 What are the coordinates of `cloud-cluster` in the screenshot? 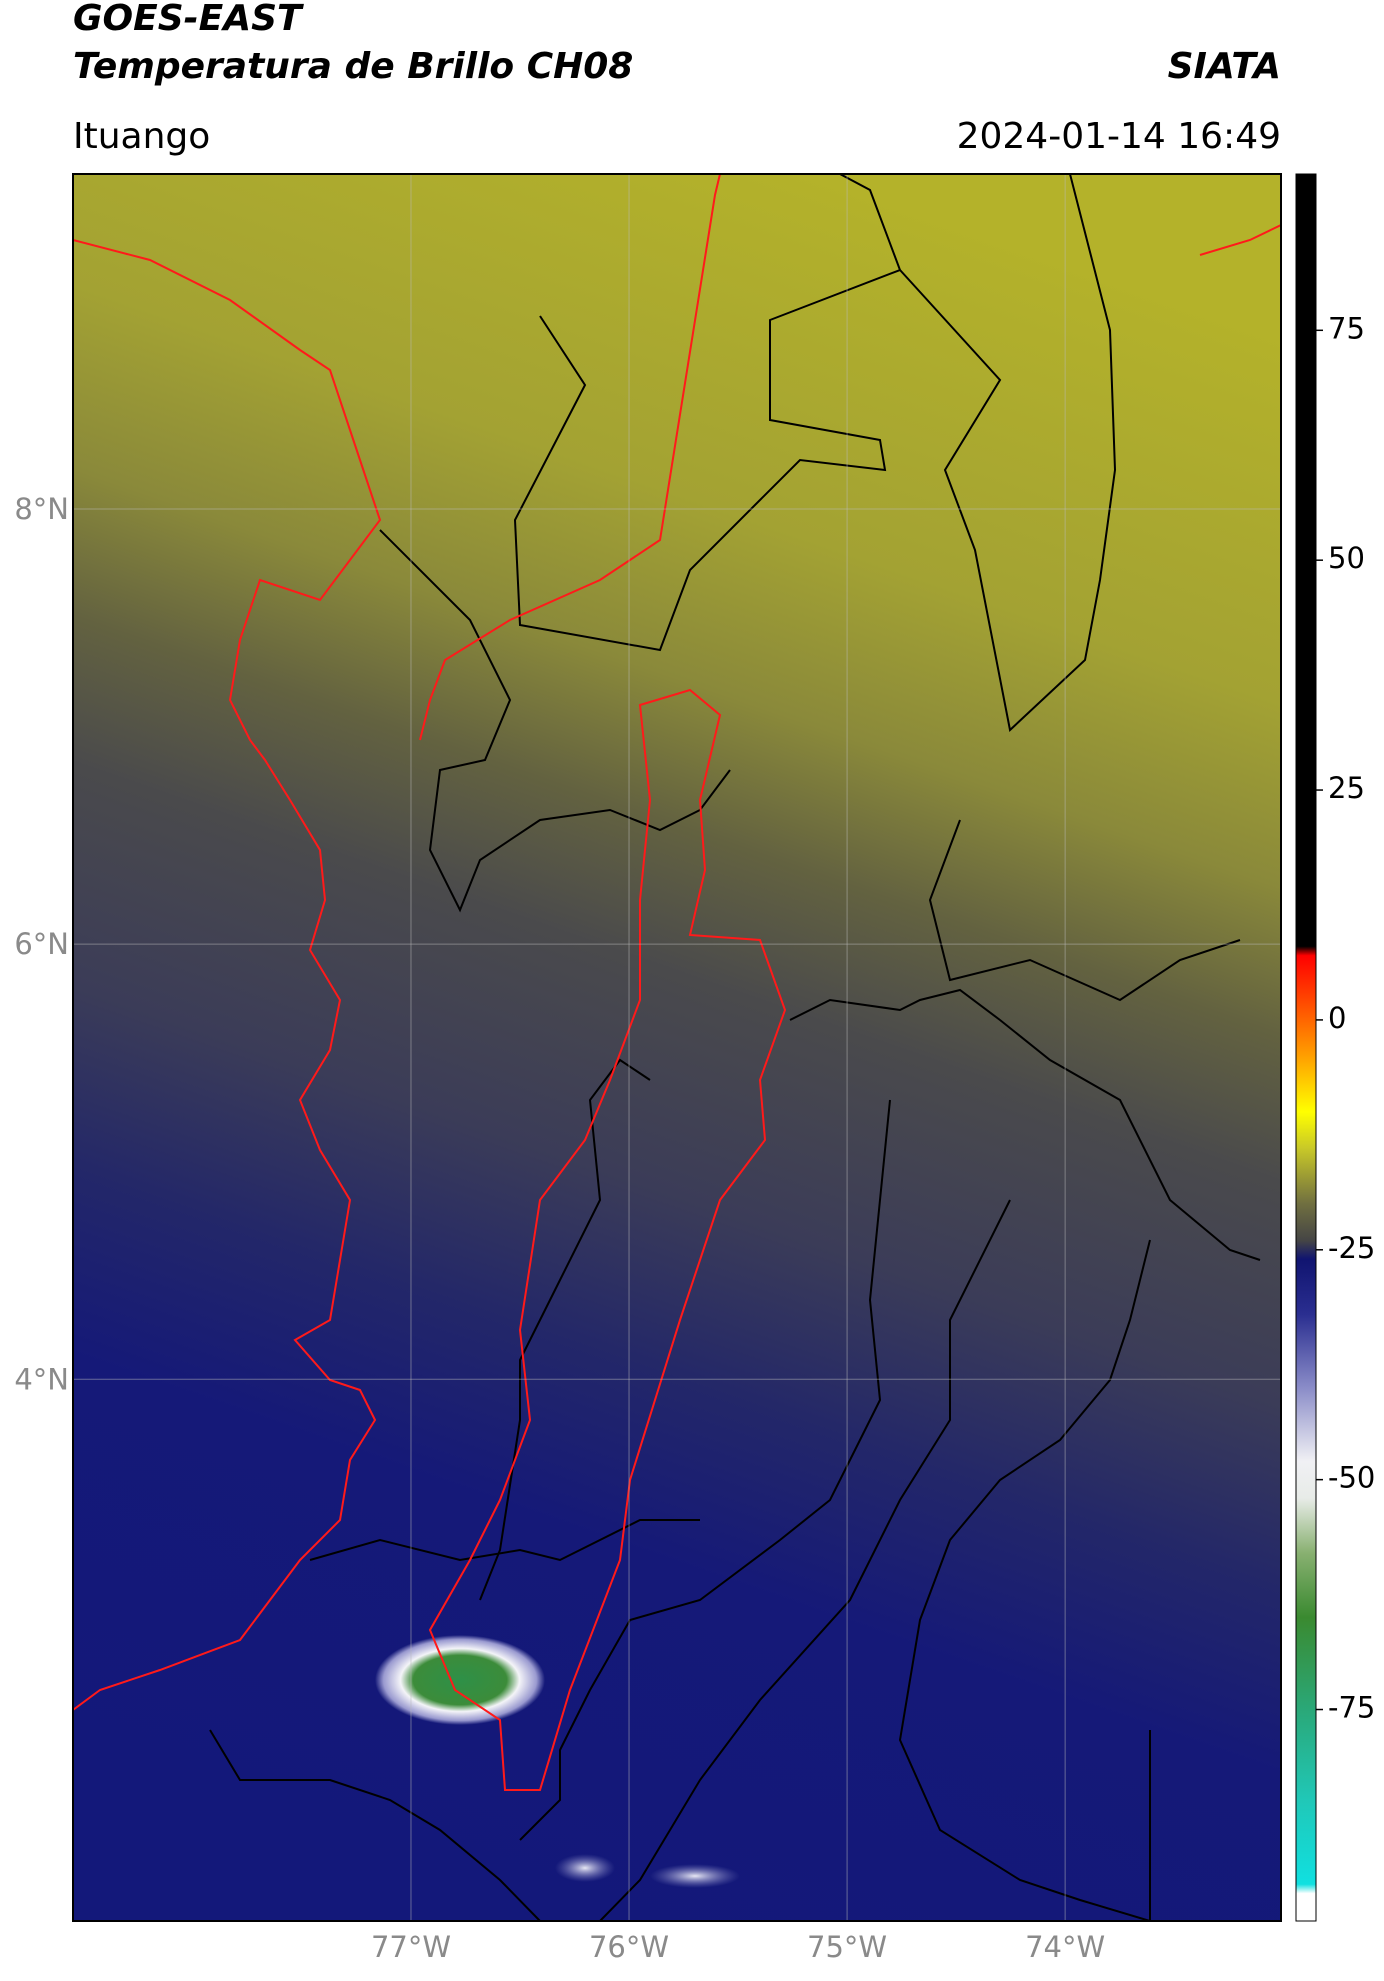 It's located at (460, 1680).